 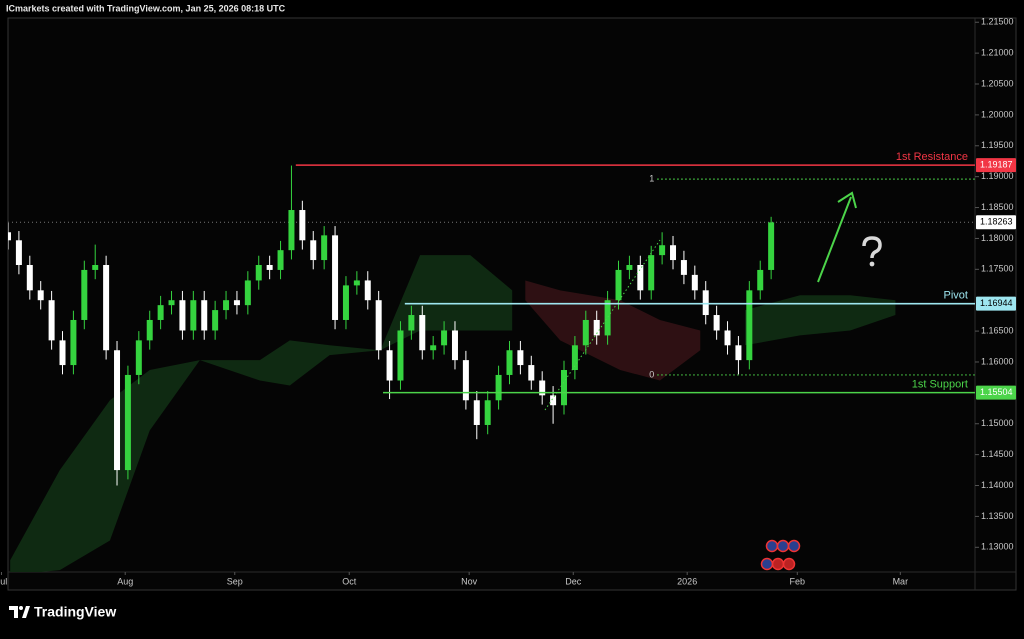 What do you see at coordinates (75, 612) in the screenshot?
I see `footer-text: TradingView` at bounding box center [75, 612].